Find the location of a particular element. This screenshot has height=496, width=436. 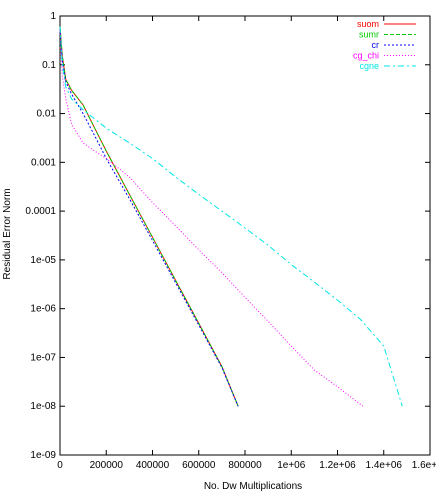

y-tick-label: 1 is located at coordinates (53, 16).